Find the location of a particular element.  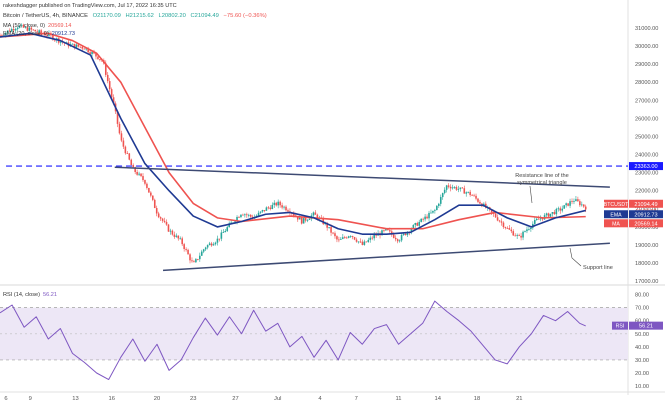

high-value: H21215.62 is located at coordinates (139, 16).